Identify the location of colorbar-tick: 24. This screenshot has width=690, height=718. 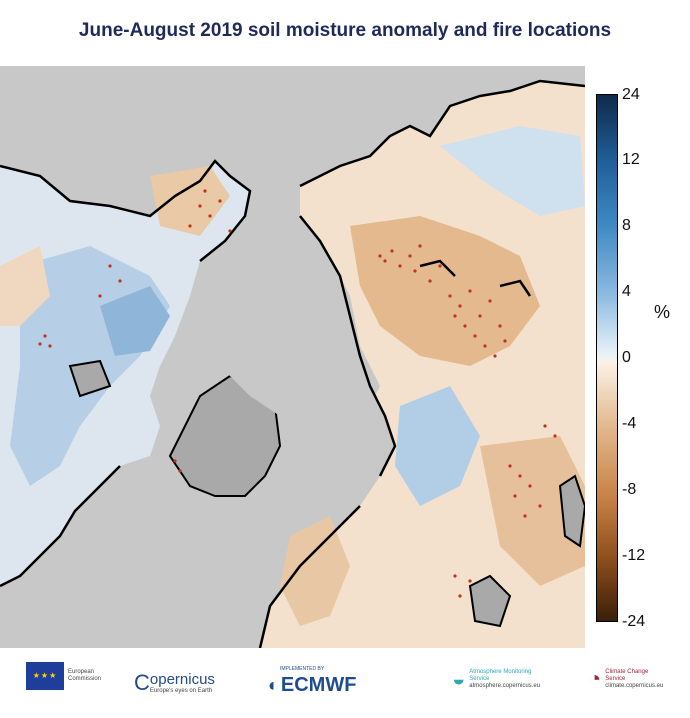
(631, 94).